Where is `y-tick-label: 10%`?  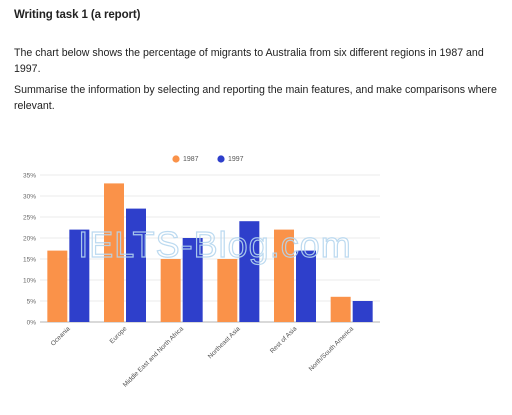
y-tick-label: 10% is located at coordinates (29, 280).